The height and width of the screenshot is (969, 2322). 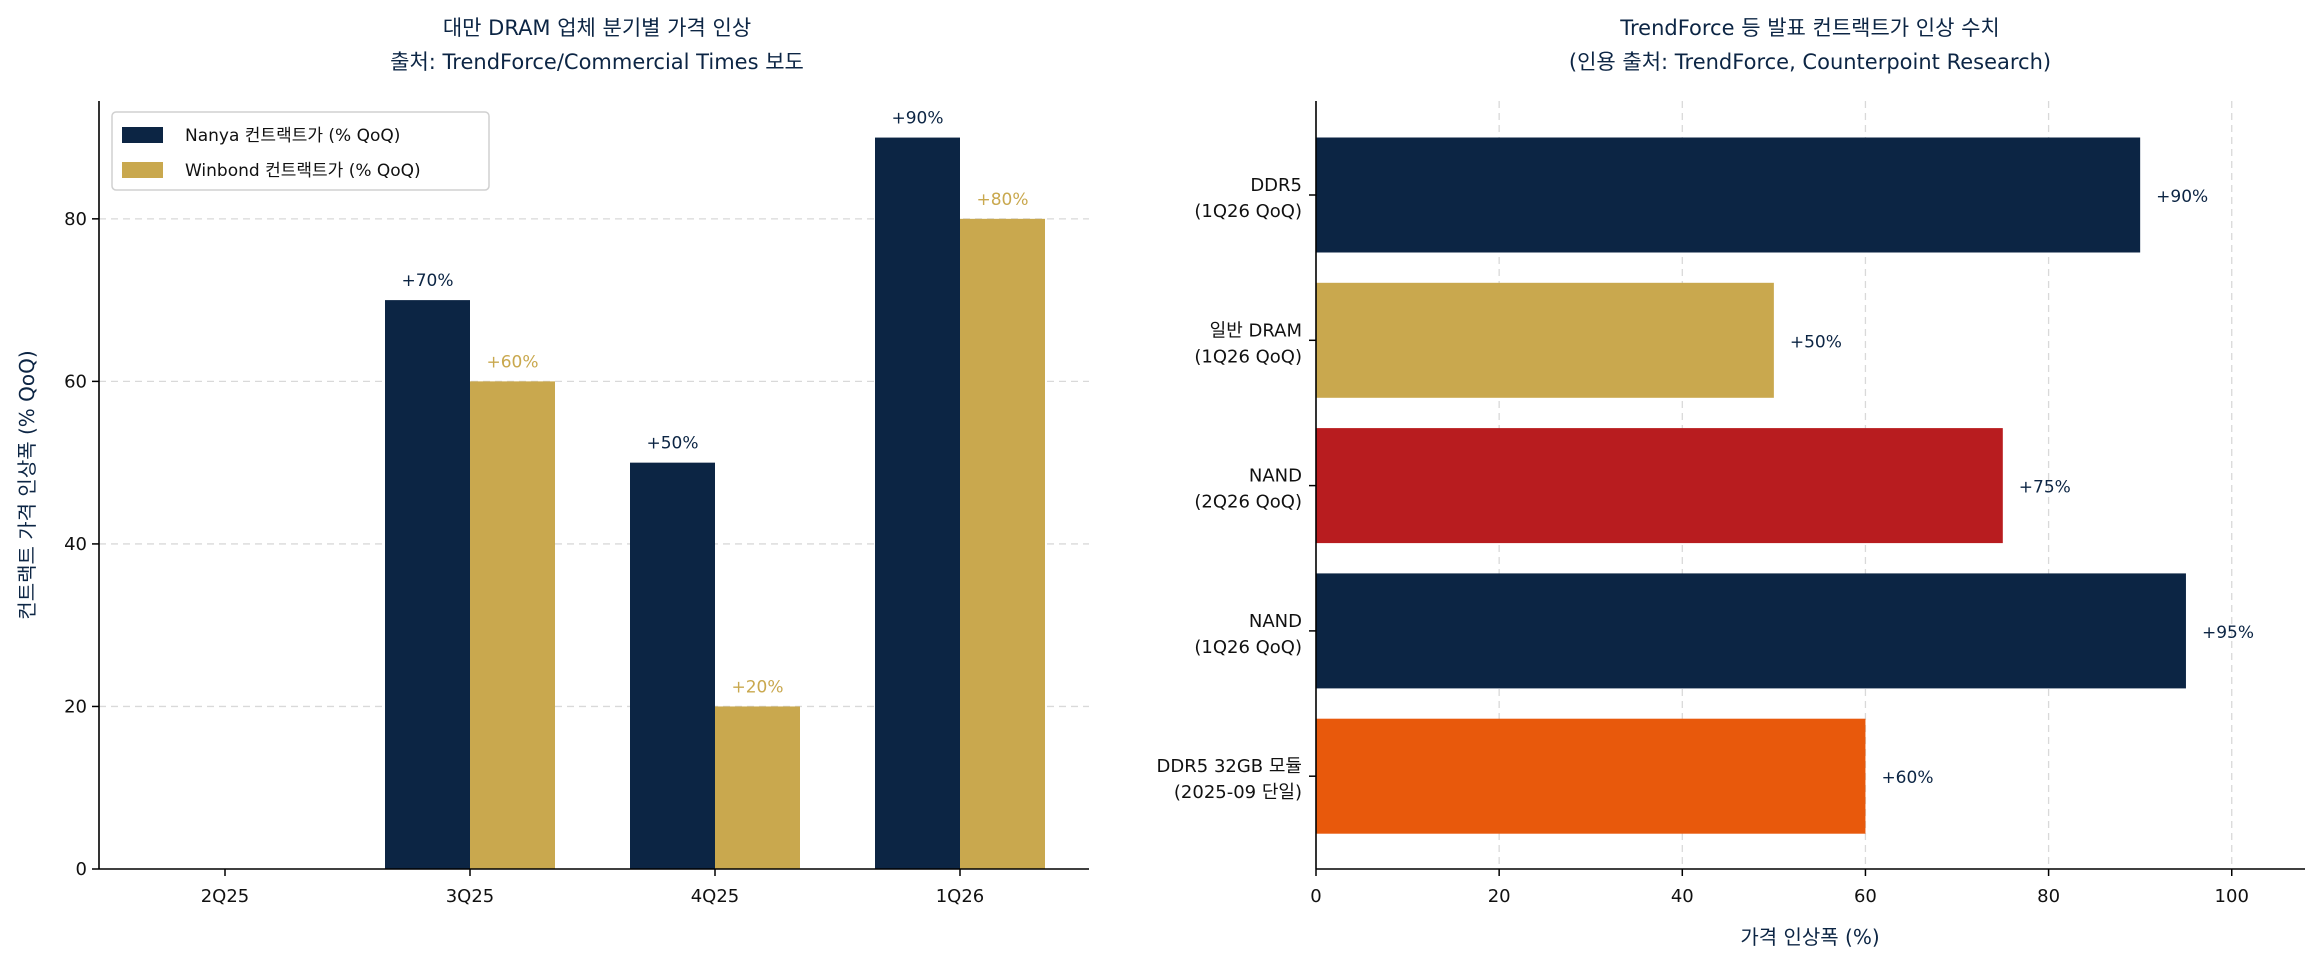 What do you see at coordinates (2228, 633) in the screenshot?
I see `data-label: +95%` at bounding box center [2228, 633].